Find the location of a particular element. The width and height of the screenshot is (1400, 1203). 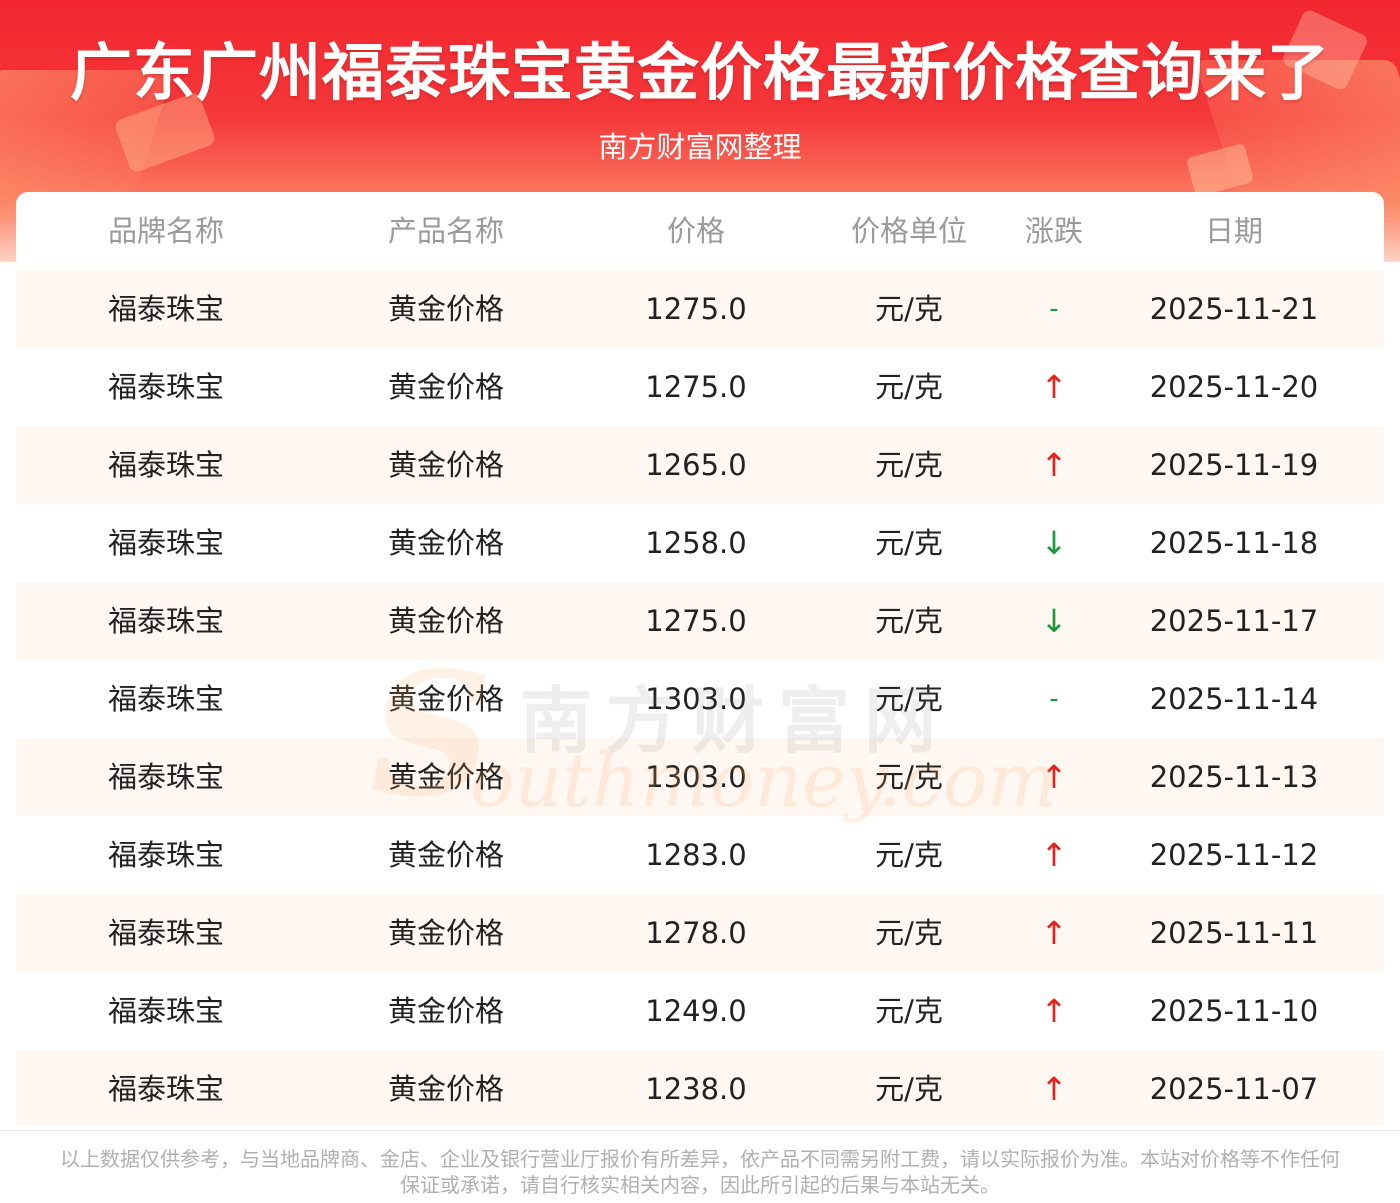

cell-price: 1249.0 is located at coordinates (696, 1011).